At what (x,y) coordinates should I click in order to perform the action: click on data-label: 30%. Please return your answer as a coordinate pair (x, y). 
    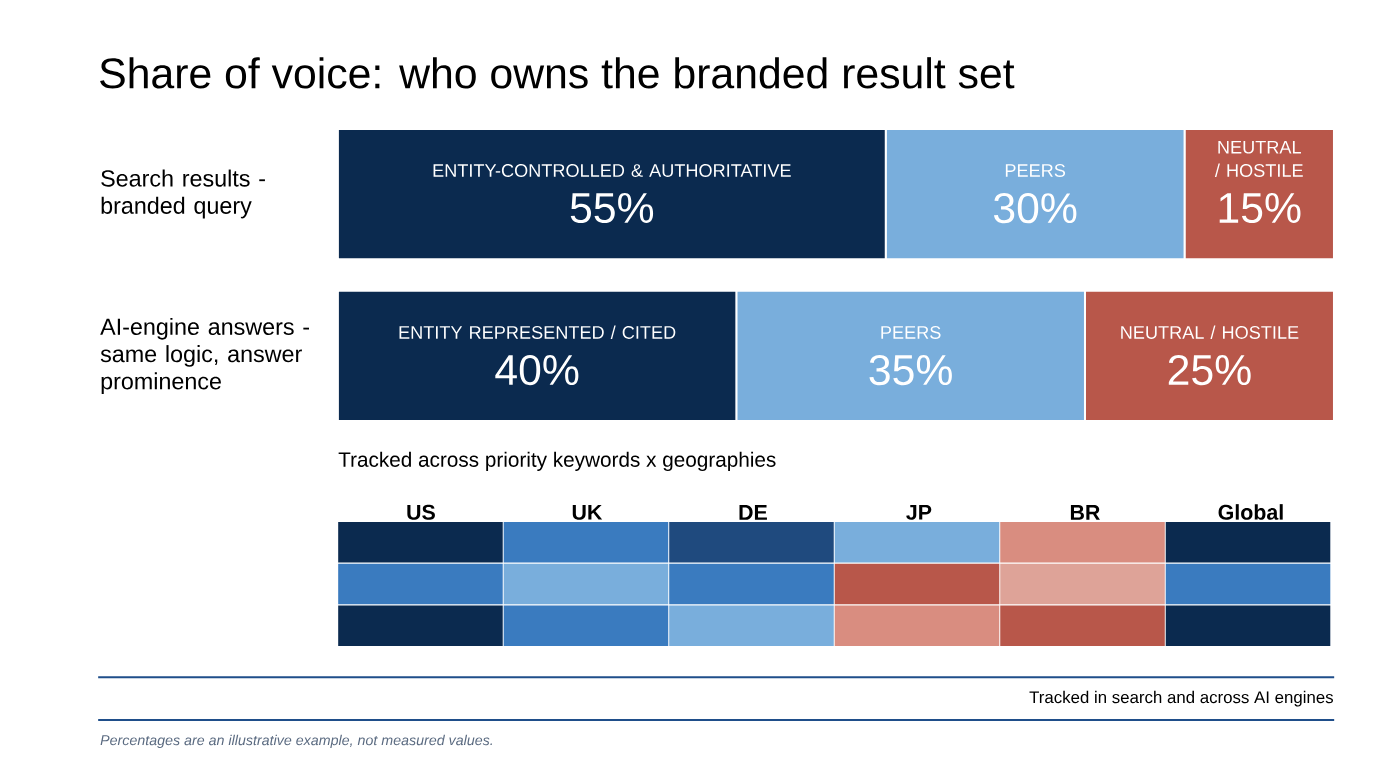
    Looking at the image, I should click on (1035, 208).